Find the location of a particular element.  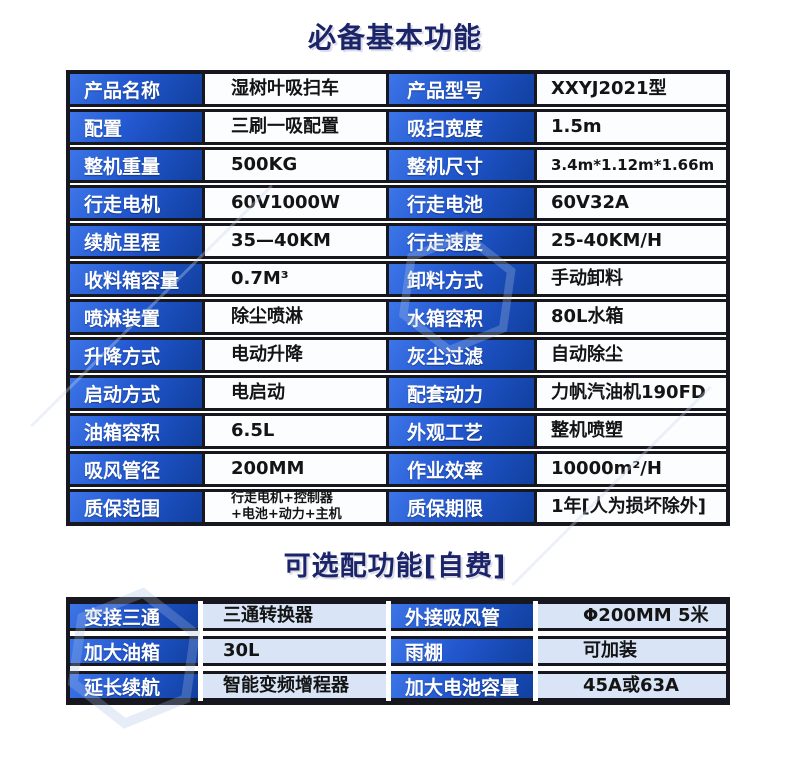

spec-label: 续航里程 is located at coordinates (136, 241).